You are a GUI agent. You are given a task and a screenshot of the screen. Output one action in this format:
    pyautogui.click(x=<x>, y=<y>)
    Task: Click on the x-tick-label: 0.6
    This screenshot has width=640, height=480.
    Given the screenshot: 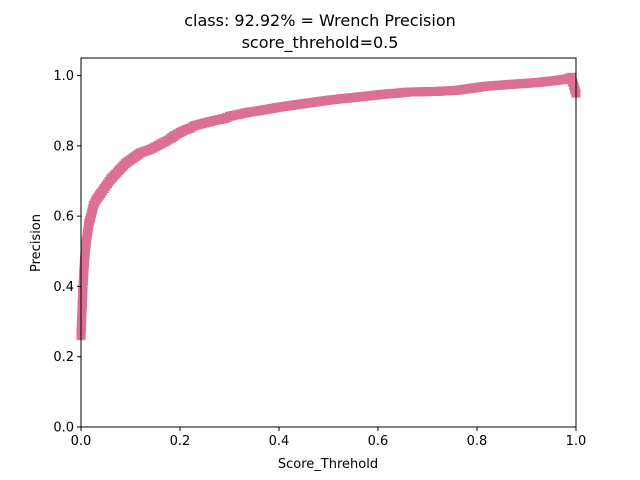 What is the action you would take?
    pyautogui.click(x=378, y=441)
    